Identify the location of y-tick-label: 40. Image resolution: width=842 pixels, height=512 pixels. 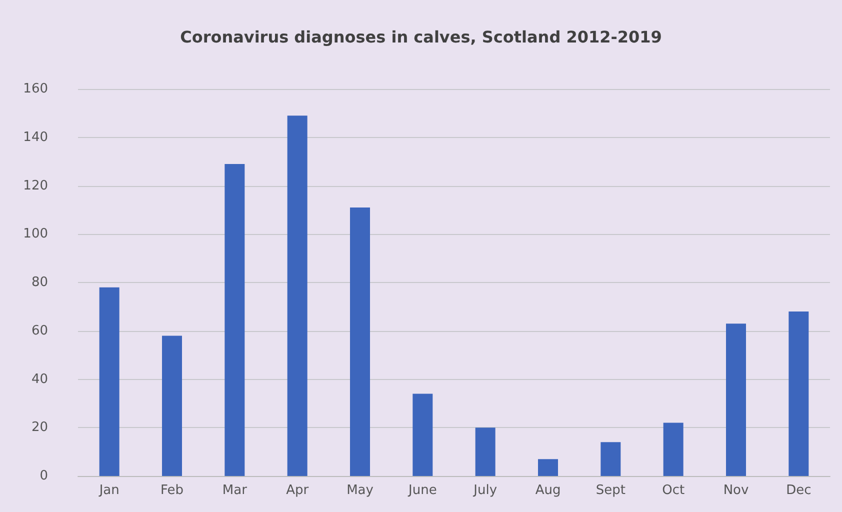
(39, 379).